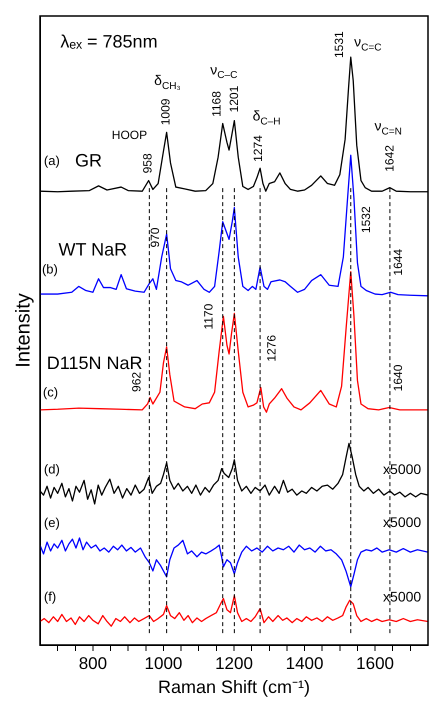 Image resolution: width=438 pixels, height=711 pixels. What do you see at coordinates (88, 160) in the screenshot?
I see `series-label: GR` at bounding box center [88, 160].